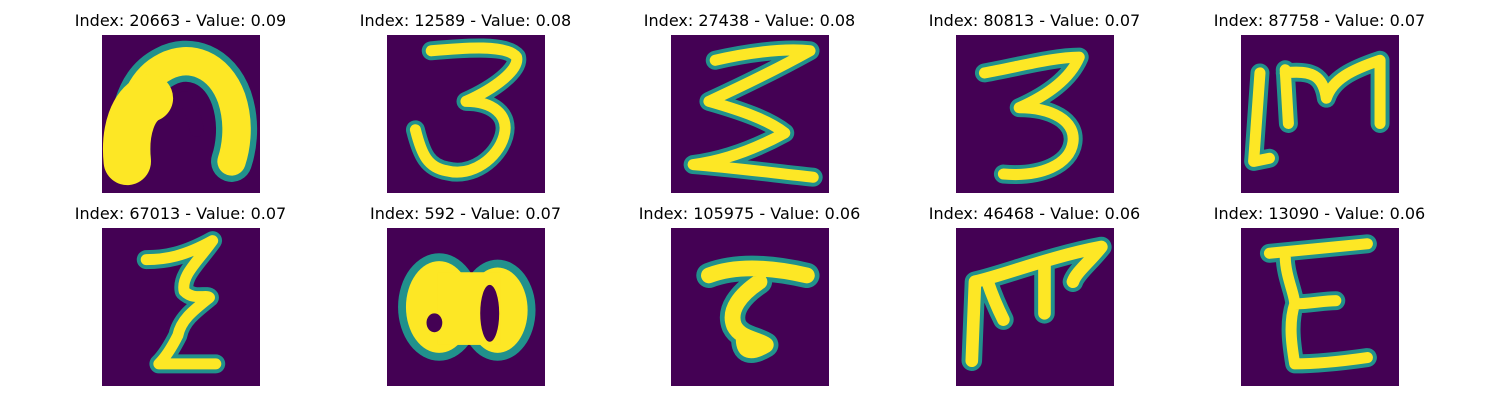 The image size is (1500, 400). Describe the element at coordinates (1034, 20) in the screenshot. I see `panel-title: Index: 80813 - Value: 0.07` at that location.